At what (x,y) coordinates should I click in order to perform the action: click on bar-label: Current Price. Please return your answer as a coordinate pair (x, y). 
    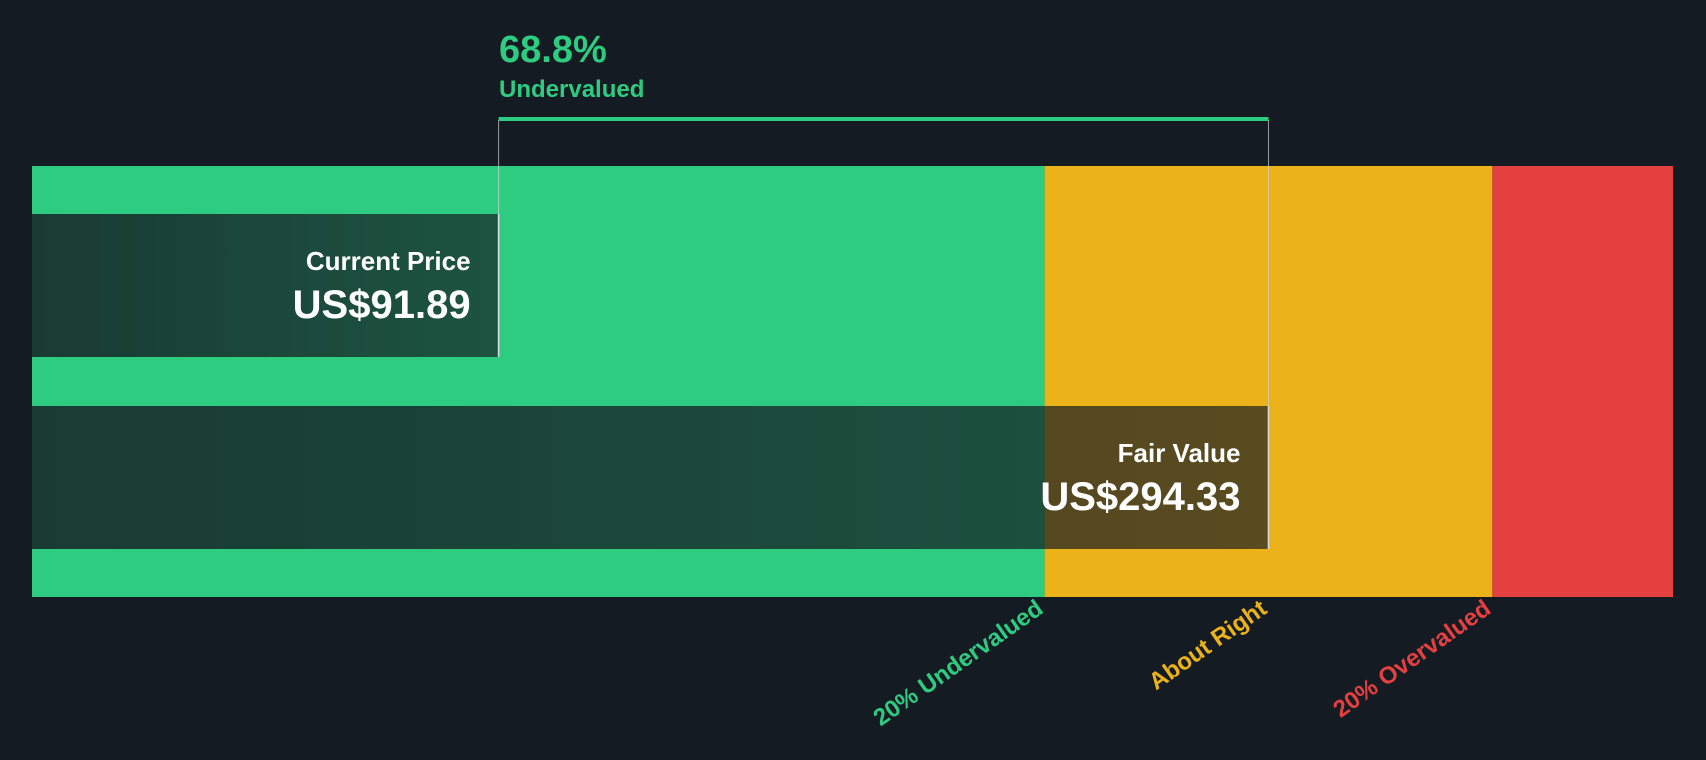
    Looking at the image, I should click on (388, 261).